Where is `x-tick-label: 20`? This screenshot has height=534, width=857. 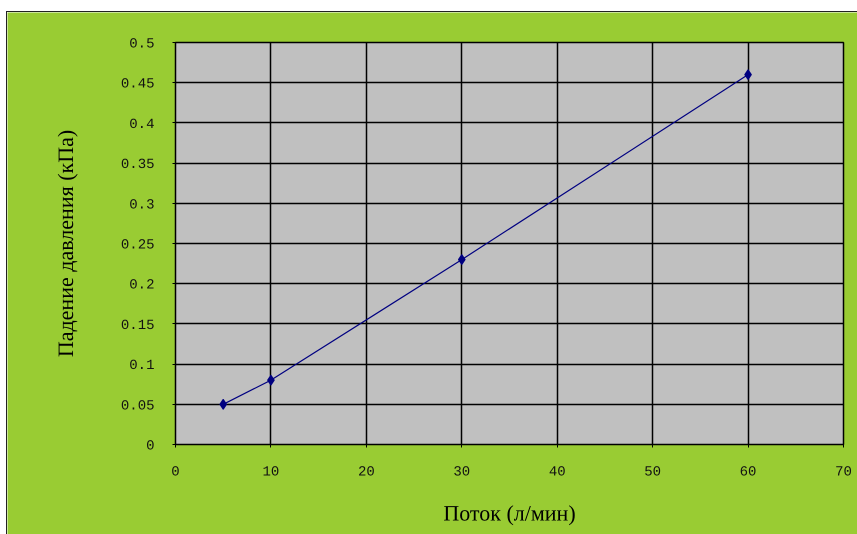
x-tick-label: 20 is located at coordinates (366, 472).